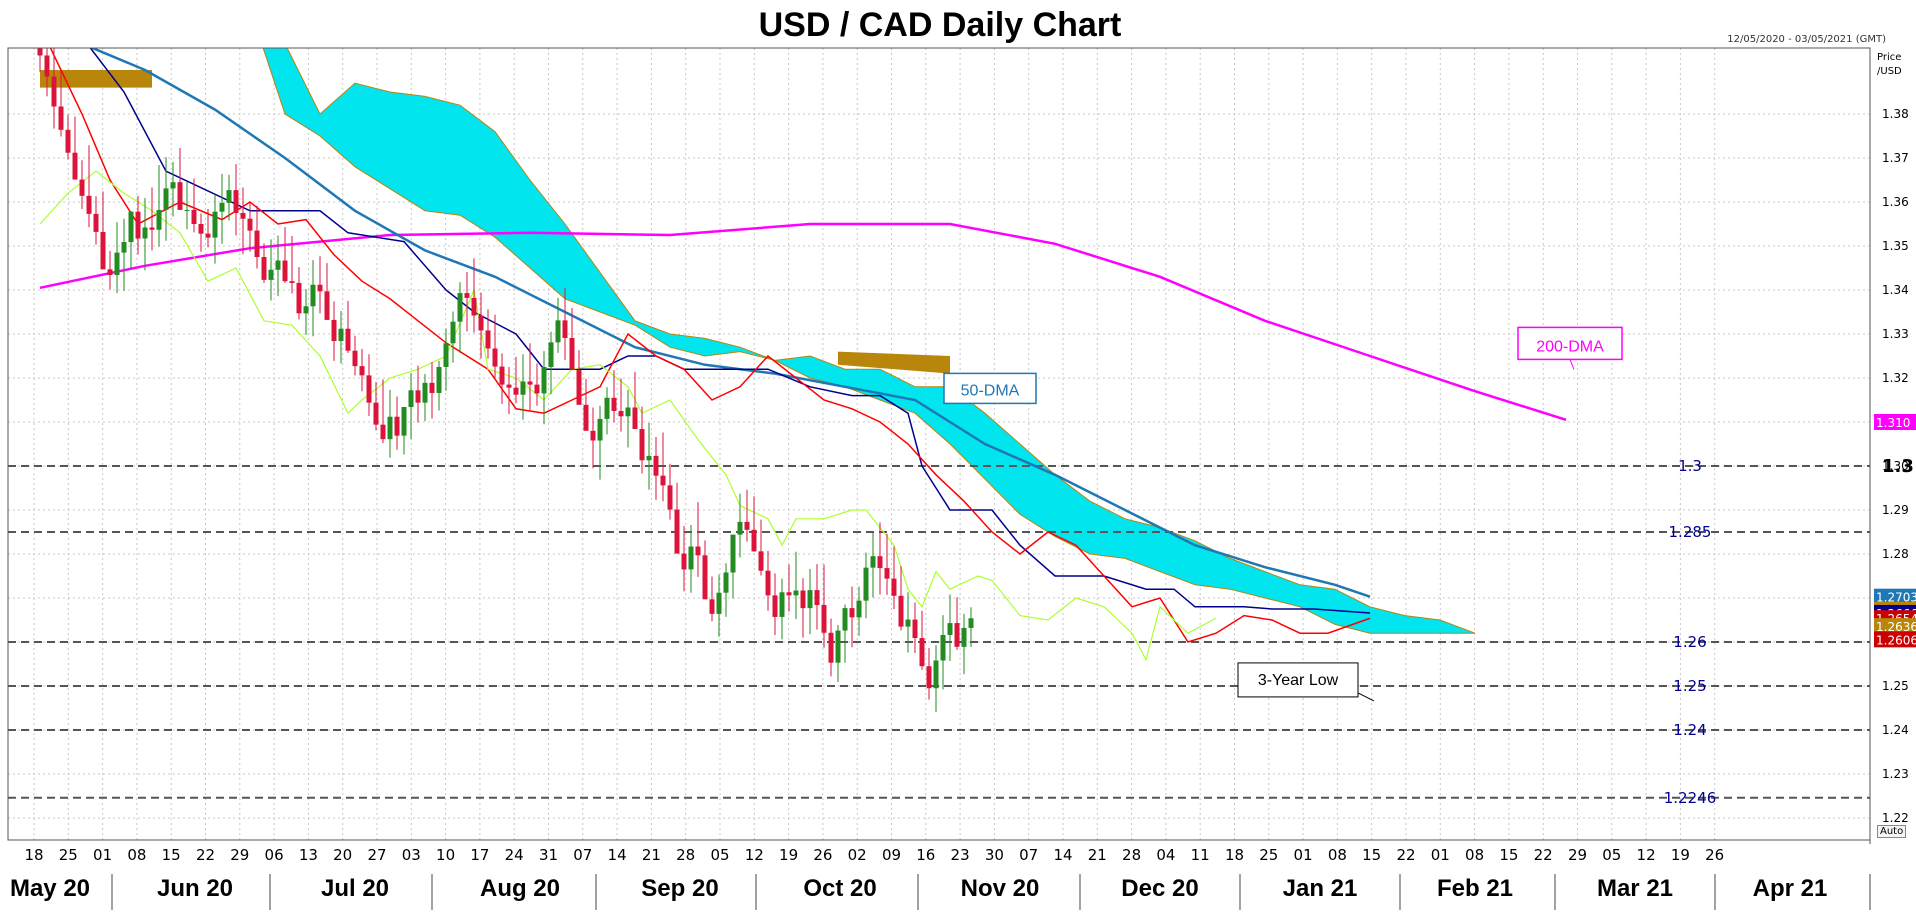 This screenshot has height=923, width=1916. I want to click on y-tick-label: 1.29, so click(1895, 510).